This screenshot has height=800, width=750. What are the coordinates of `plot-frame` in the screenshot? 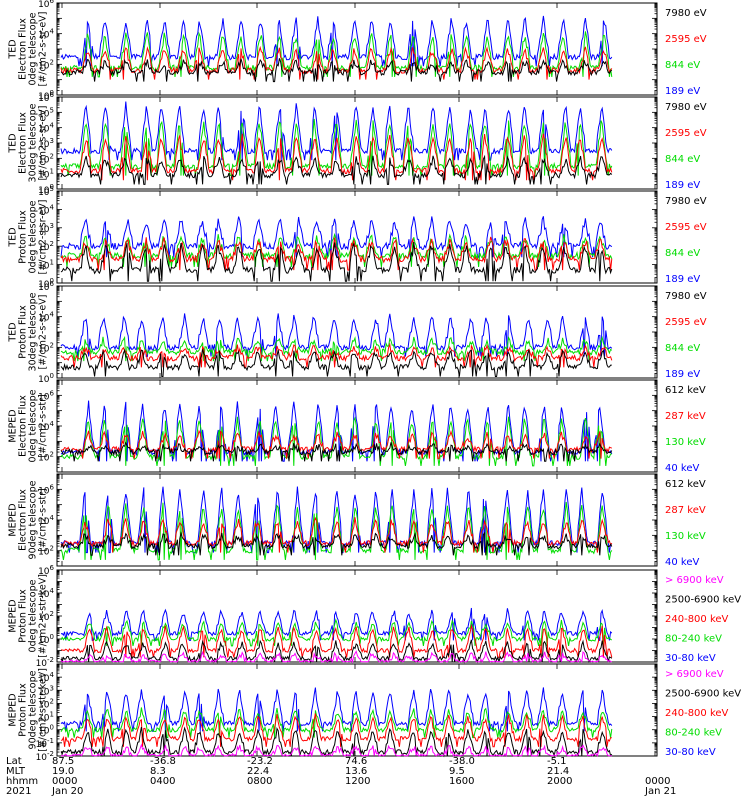 It's located at (357, 237).